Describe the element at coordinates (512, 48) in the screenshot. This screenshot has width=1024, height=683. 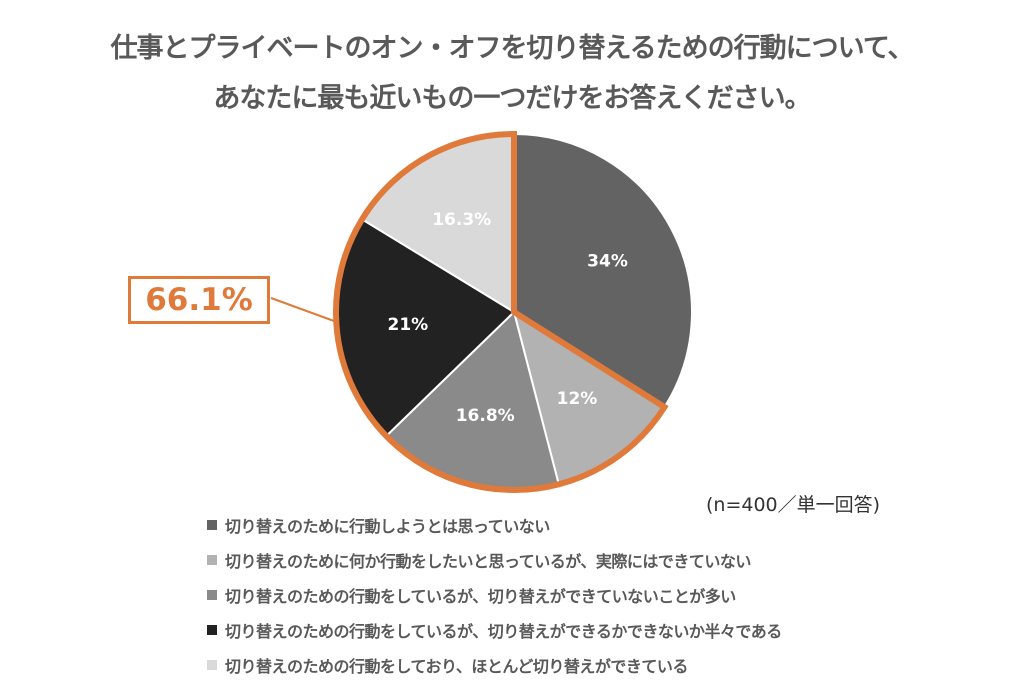
I see `chart-title-line1: 仕事とプライベートのオン・オフを切り替えるための行動について、` at that location.